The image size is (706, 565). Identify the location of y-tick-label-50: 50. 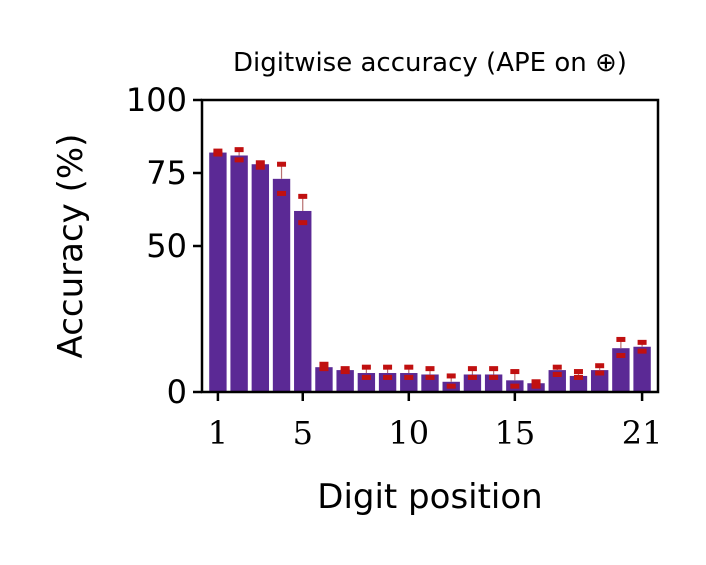
(166, 246).